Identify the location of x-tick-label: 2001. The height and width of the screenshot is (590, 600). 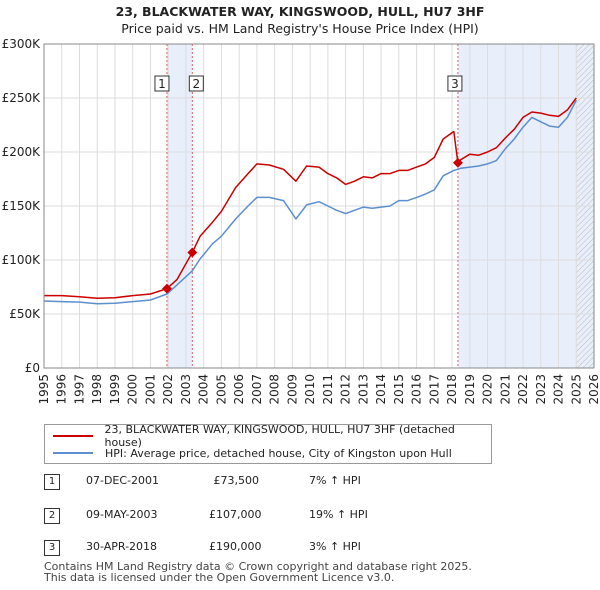
(150, 389).